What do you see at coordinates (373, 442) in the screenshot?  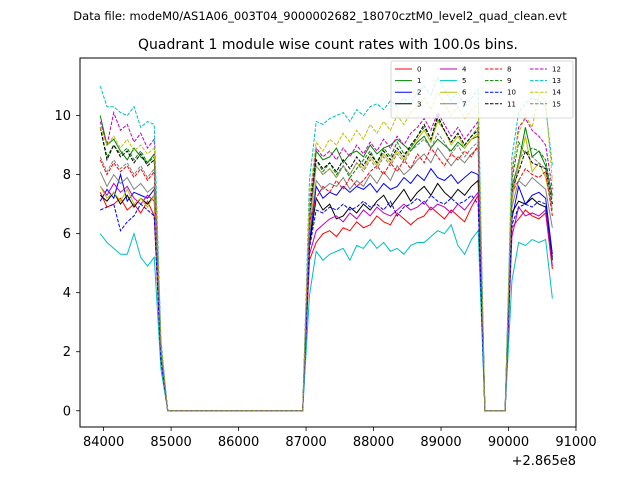 I see `x-tick-label: 88000` at bounding box center [373, 442].